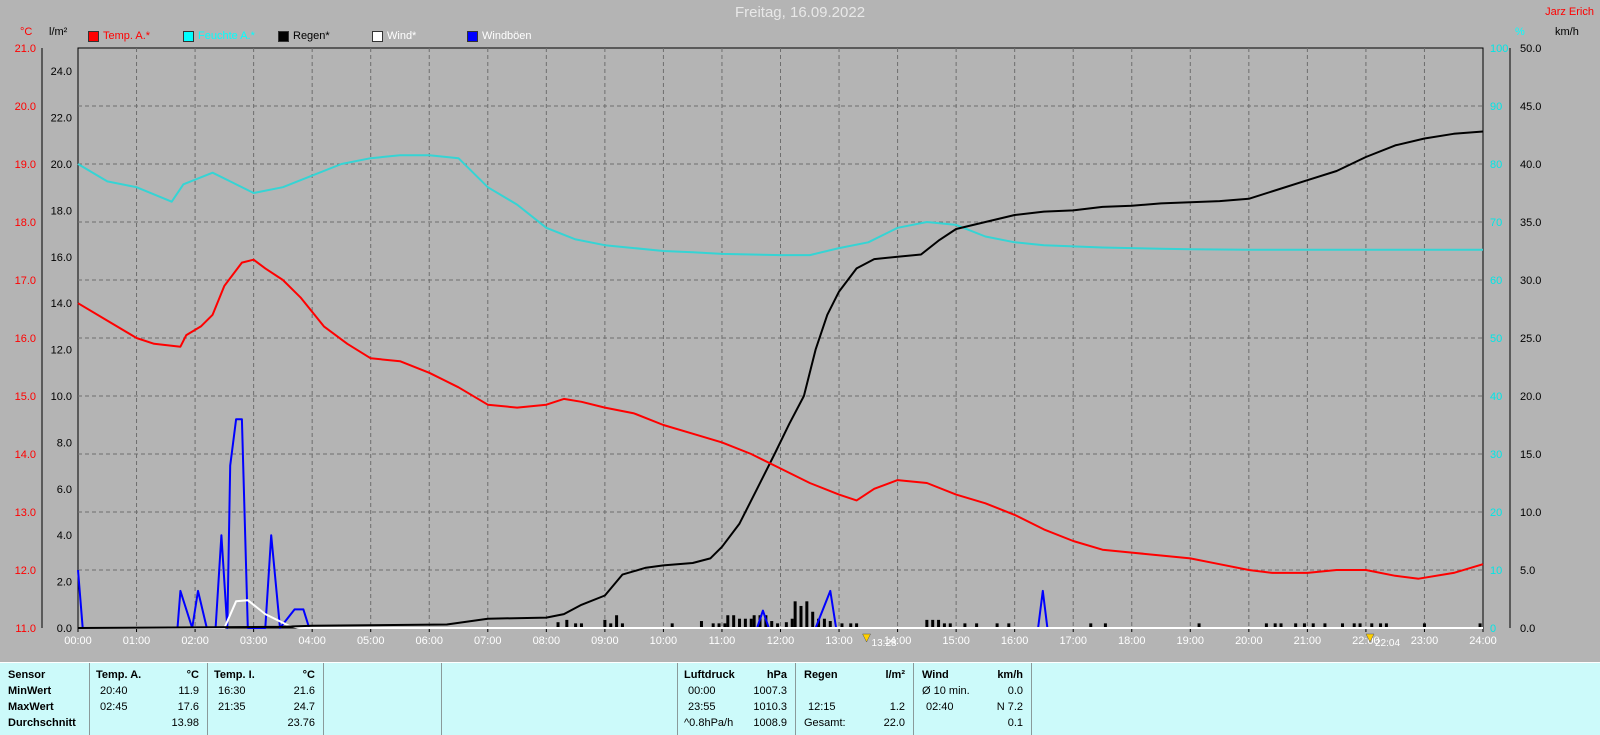  I want to click on x-tick-label: 10:00, so click(664, 641).